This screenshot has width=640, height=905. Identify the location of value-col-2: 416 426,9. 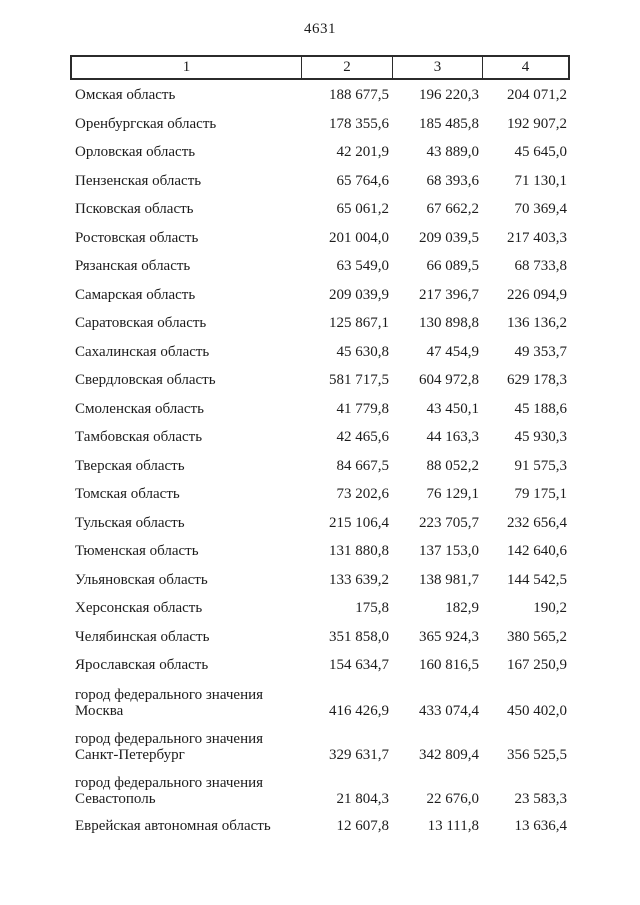
(359, 710).